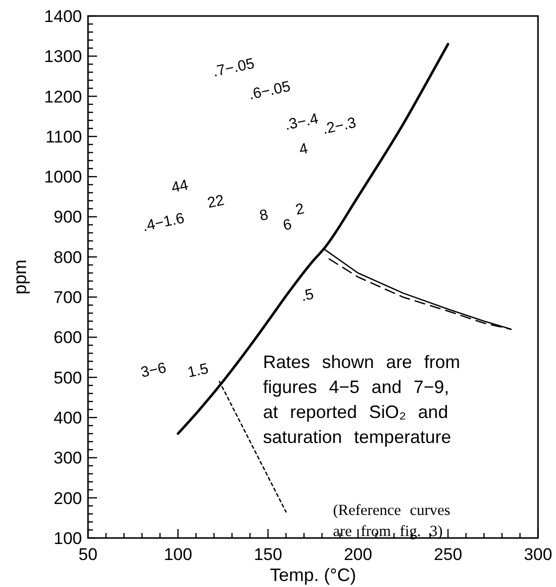  What do you see at coordinates (68, 378) in the screenshot?
I see `y-tick-label: 500` at bounding box center [68, 378].